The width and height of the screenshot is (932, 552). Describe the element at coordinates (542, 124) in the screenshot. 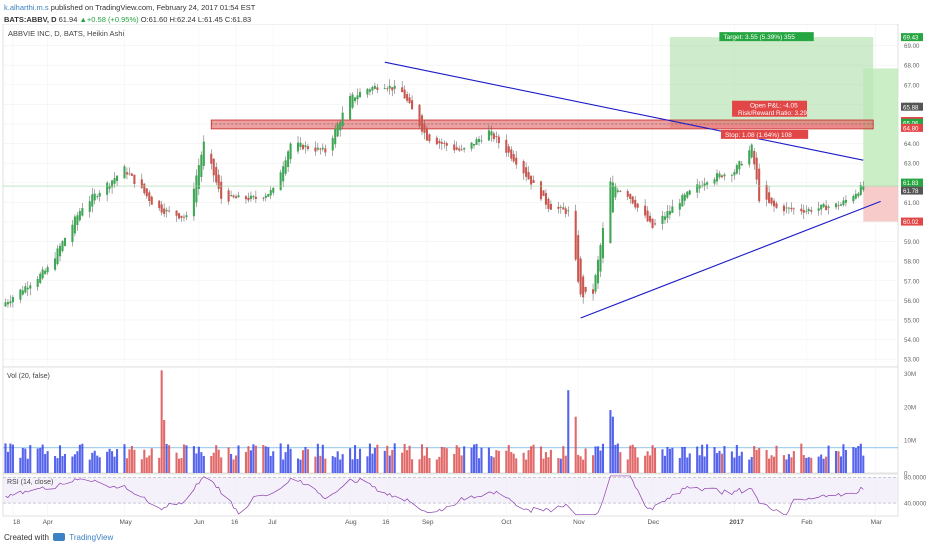

I see `resistance-zone` at that location.